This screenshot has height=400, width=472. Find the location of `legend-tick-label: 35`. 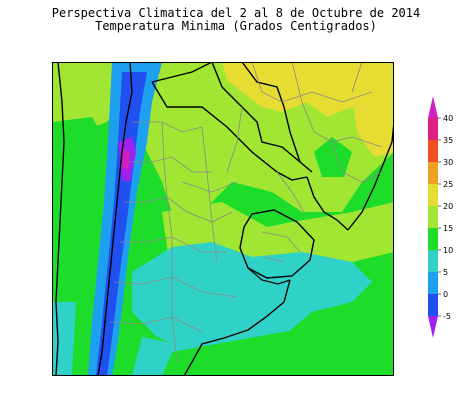

legend-tick-label: 35 is located at coordinates (448, 140).